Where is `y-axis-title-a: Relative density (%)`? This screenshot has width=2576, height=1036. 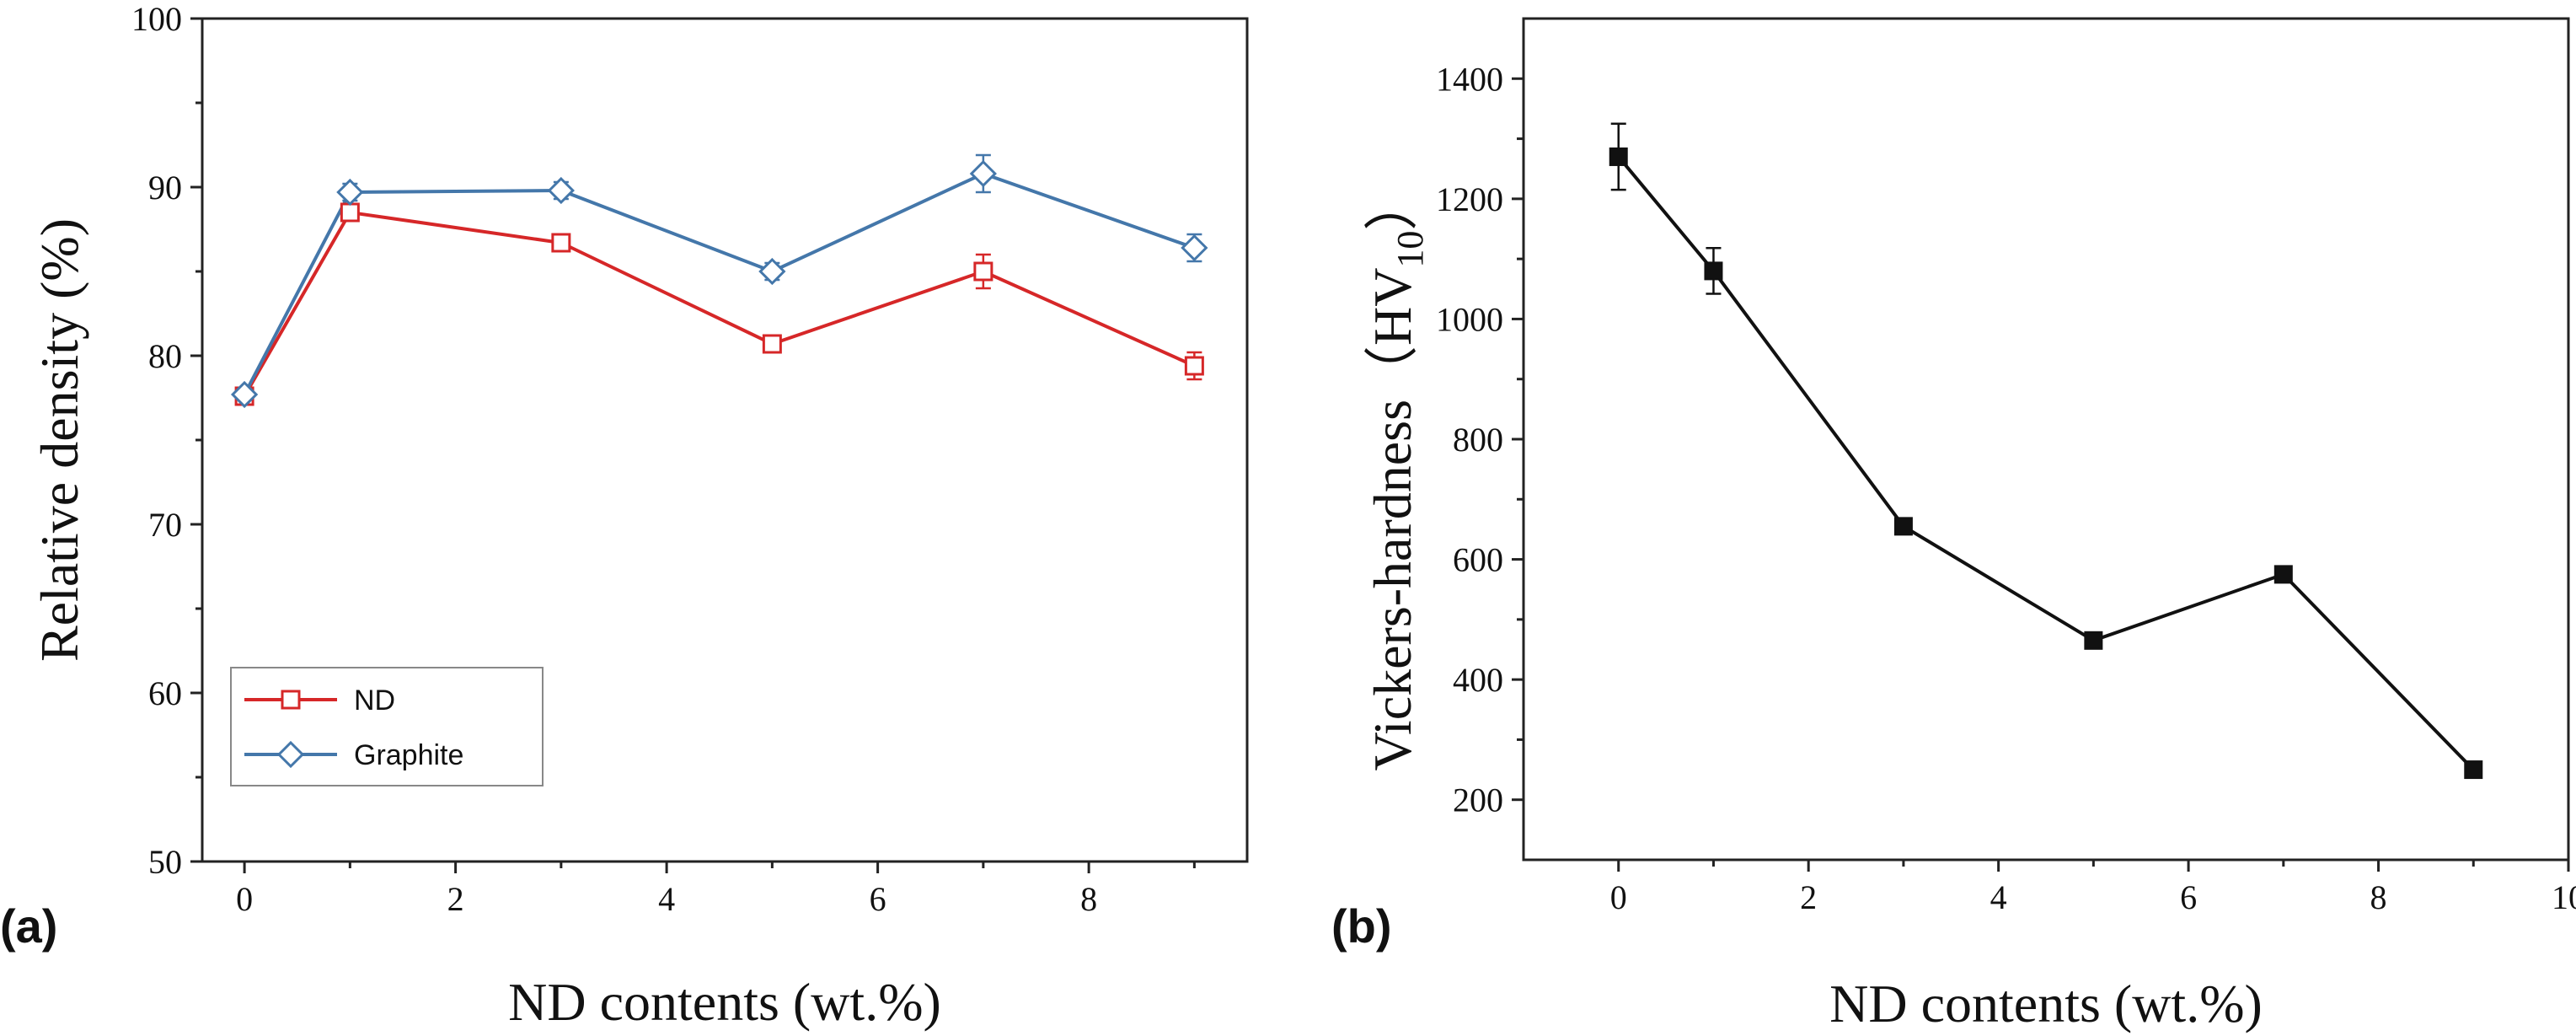
y-axis-title-a: Relative density (%) is located at coordinates (59, 440).